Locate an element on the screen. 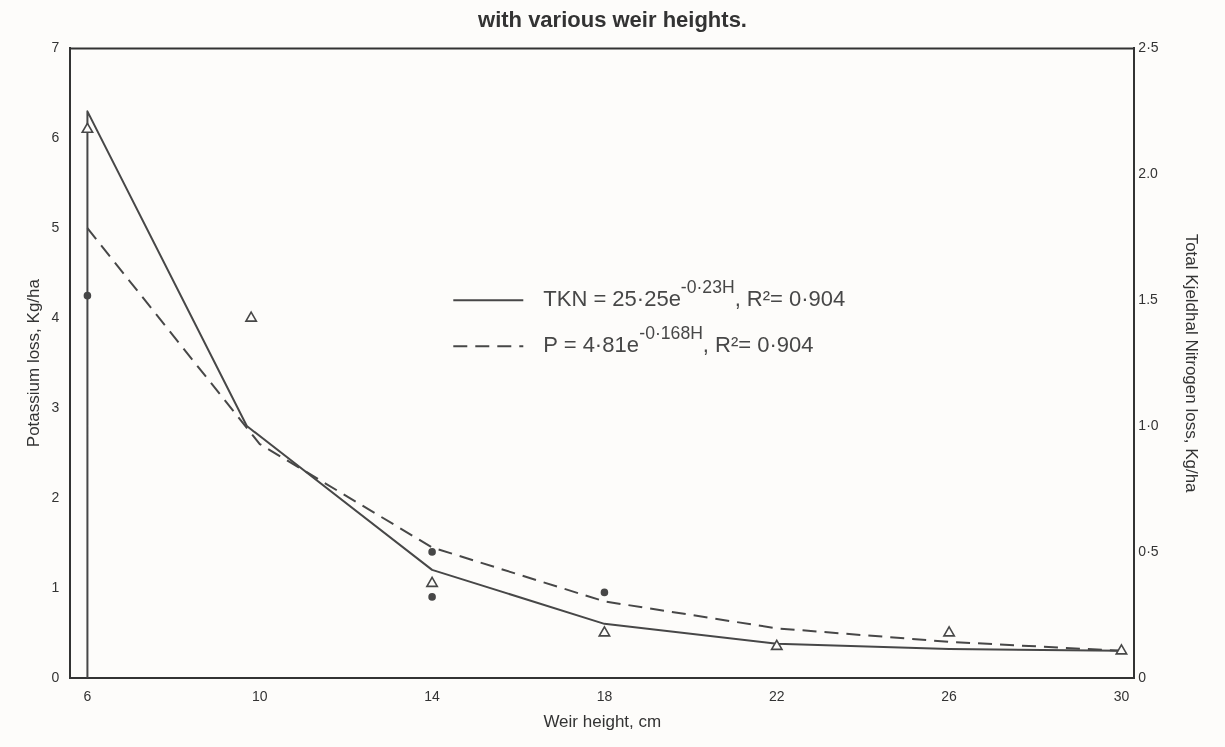 This screenshot has width=1225, height=747. y-axis-title: Potassium loss, Kg/ha is located at coordinates (33, 363).